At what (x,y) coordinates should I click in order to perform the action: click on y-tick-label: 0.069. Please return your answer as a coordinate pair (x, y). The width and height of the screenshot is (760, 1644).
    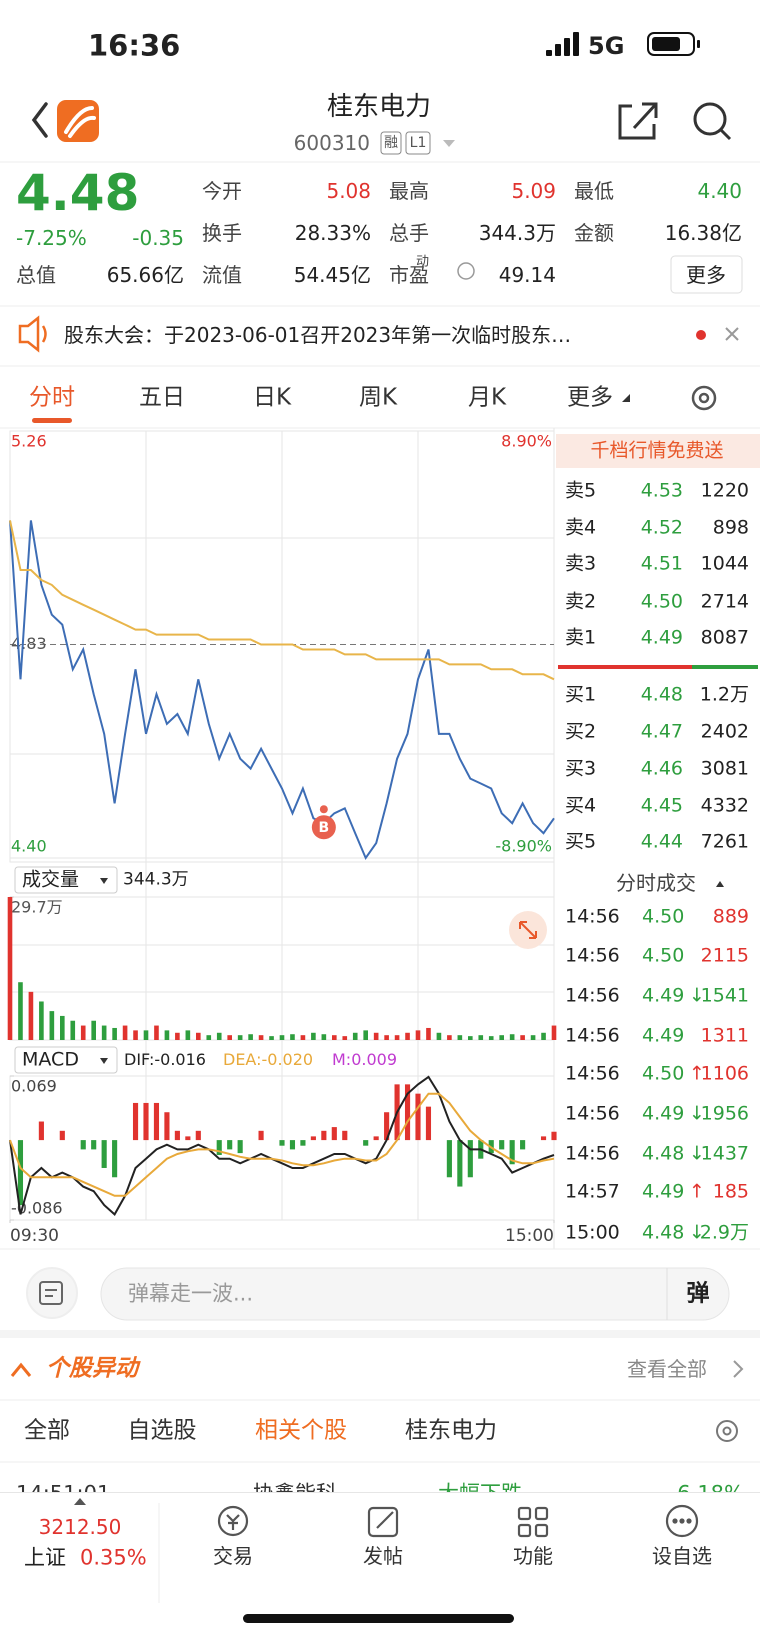
    Looking at the image, I should click on (34, 1086).